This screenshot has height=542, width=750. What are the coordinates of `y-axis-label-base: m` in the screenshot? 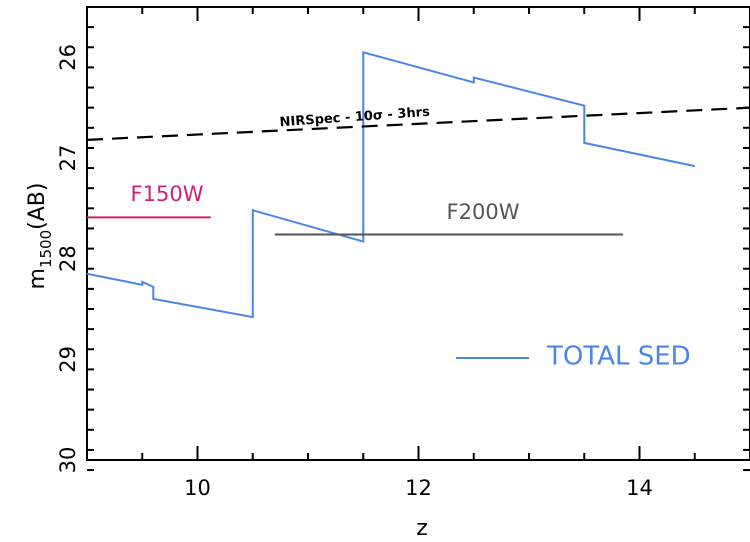 It's located at (37, 278).